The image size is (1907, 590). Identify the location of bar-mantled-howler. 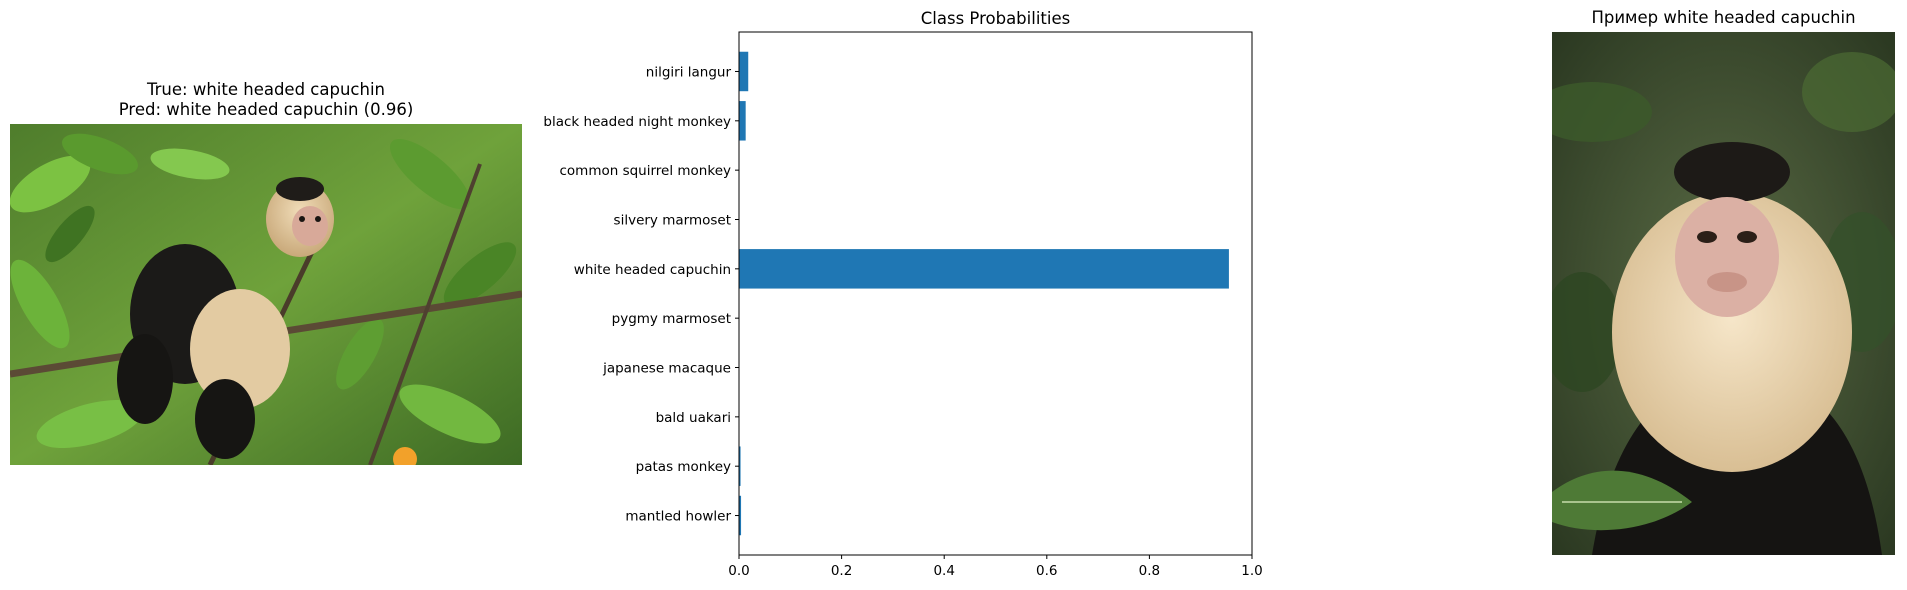
(740, 515).